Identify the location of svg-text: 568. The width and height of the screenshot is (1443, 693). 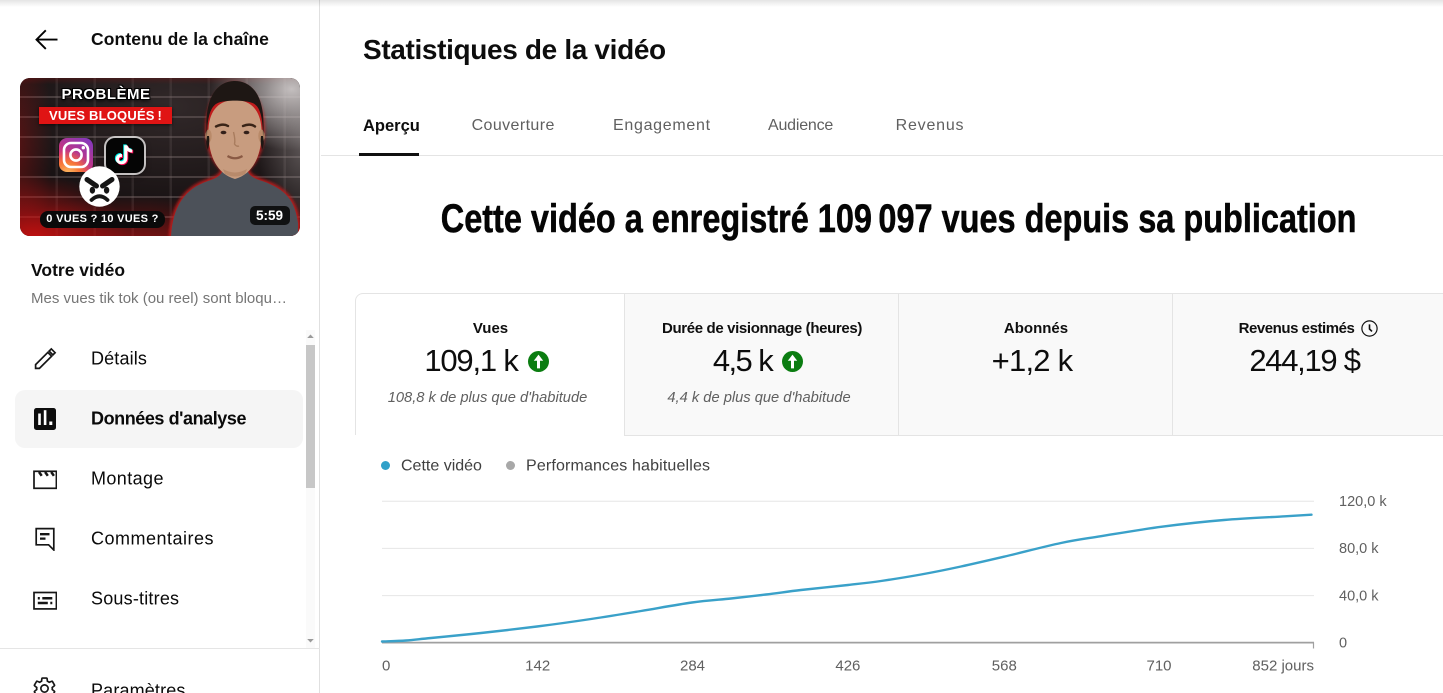
(1004, 666).